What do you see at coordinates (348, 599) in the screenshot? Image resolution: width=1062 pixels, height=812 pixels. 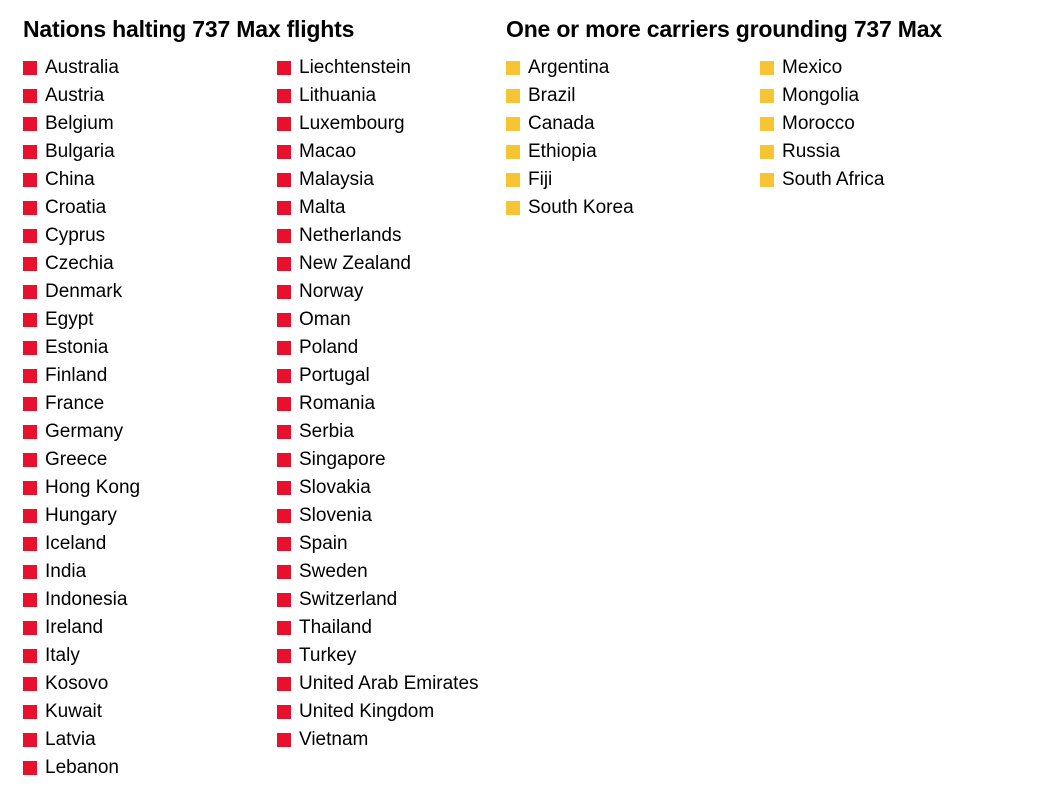 I see `country-name: Switzerland` at bounding box center [348, 599].